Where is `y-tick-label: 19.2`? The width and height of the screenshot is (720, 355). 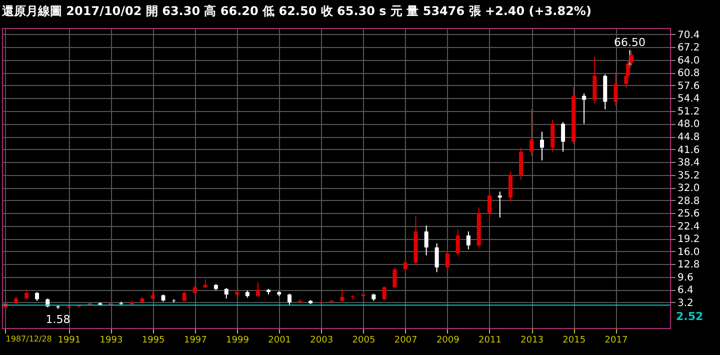 y-tick-label: 19.2 is located at coordinates (689, 240).